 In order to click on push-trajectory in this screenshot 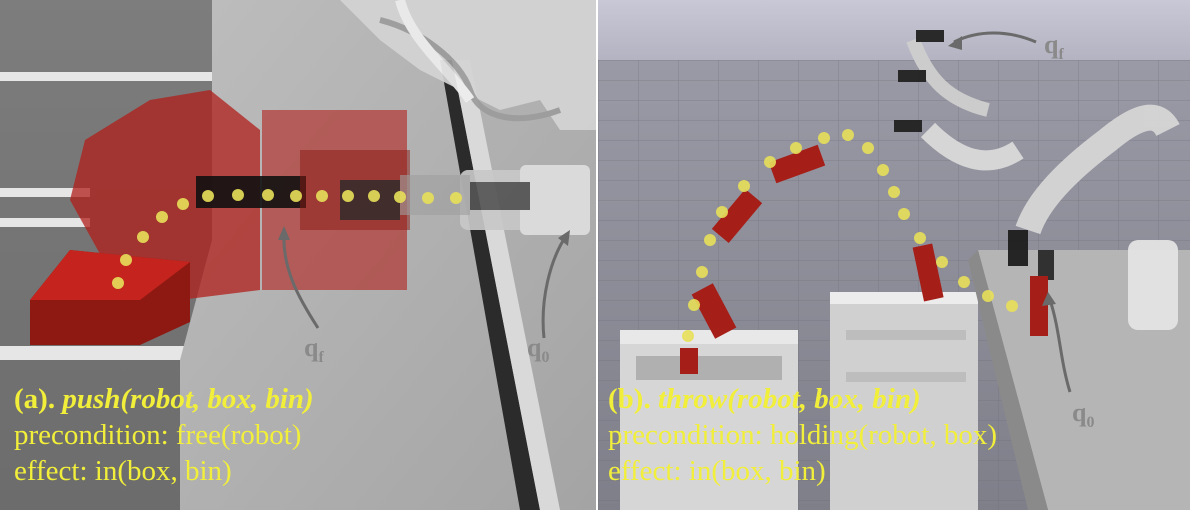, I will do `click(287, 239)`.